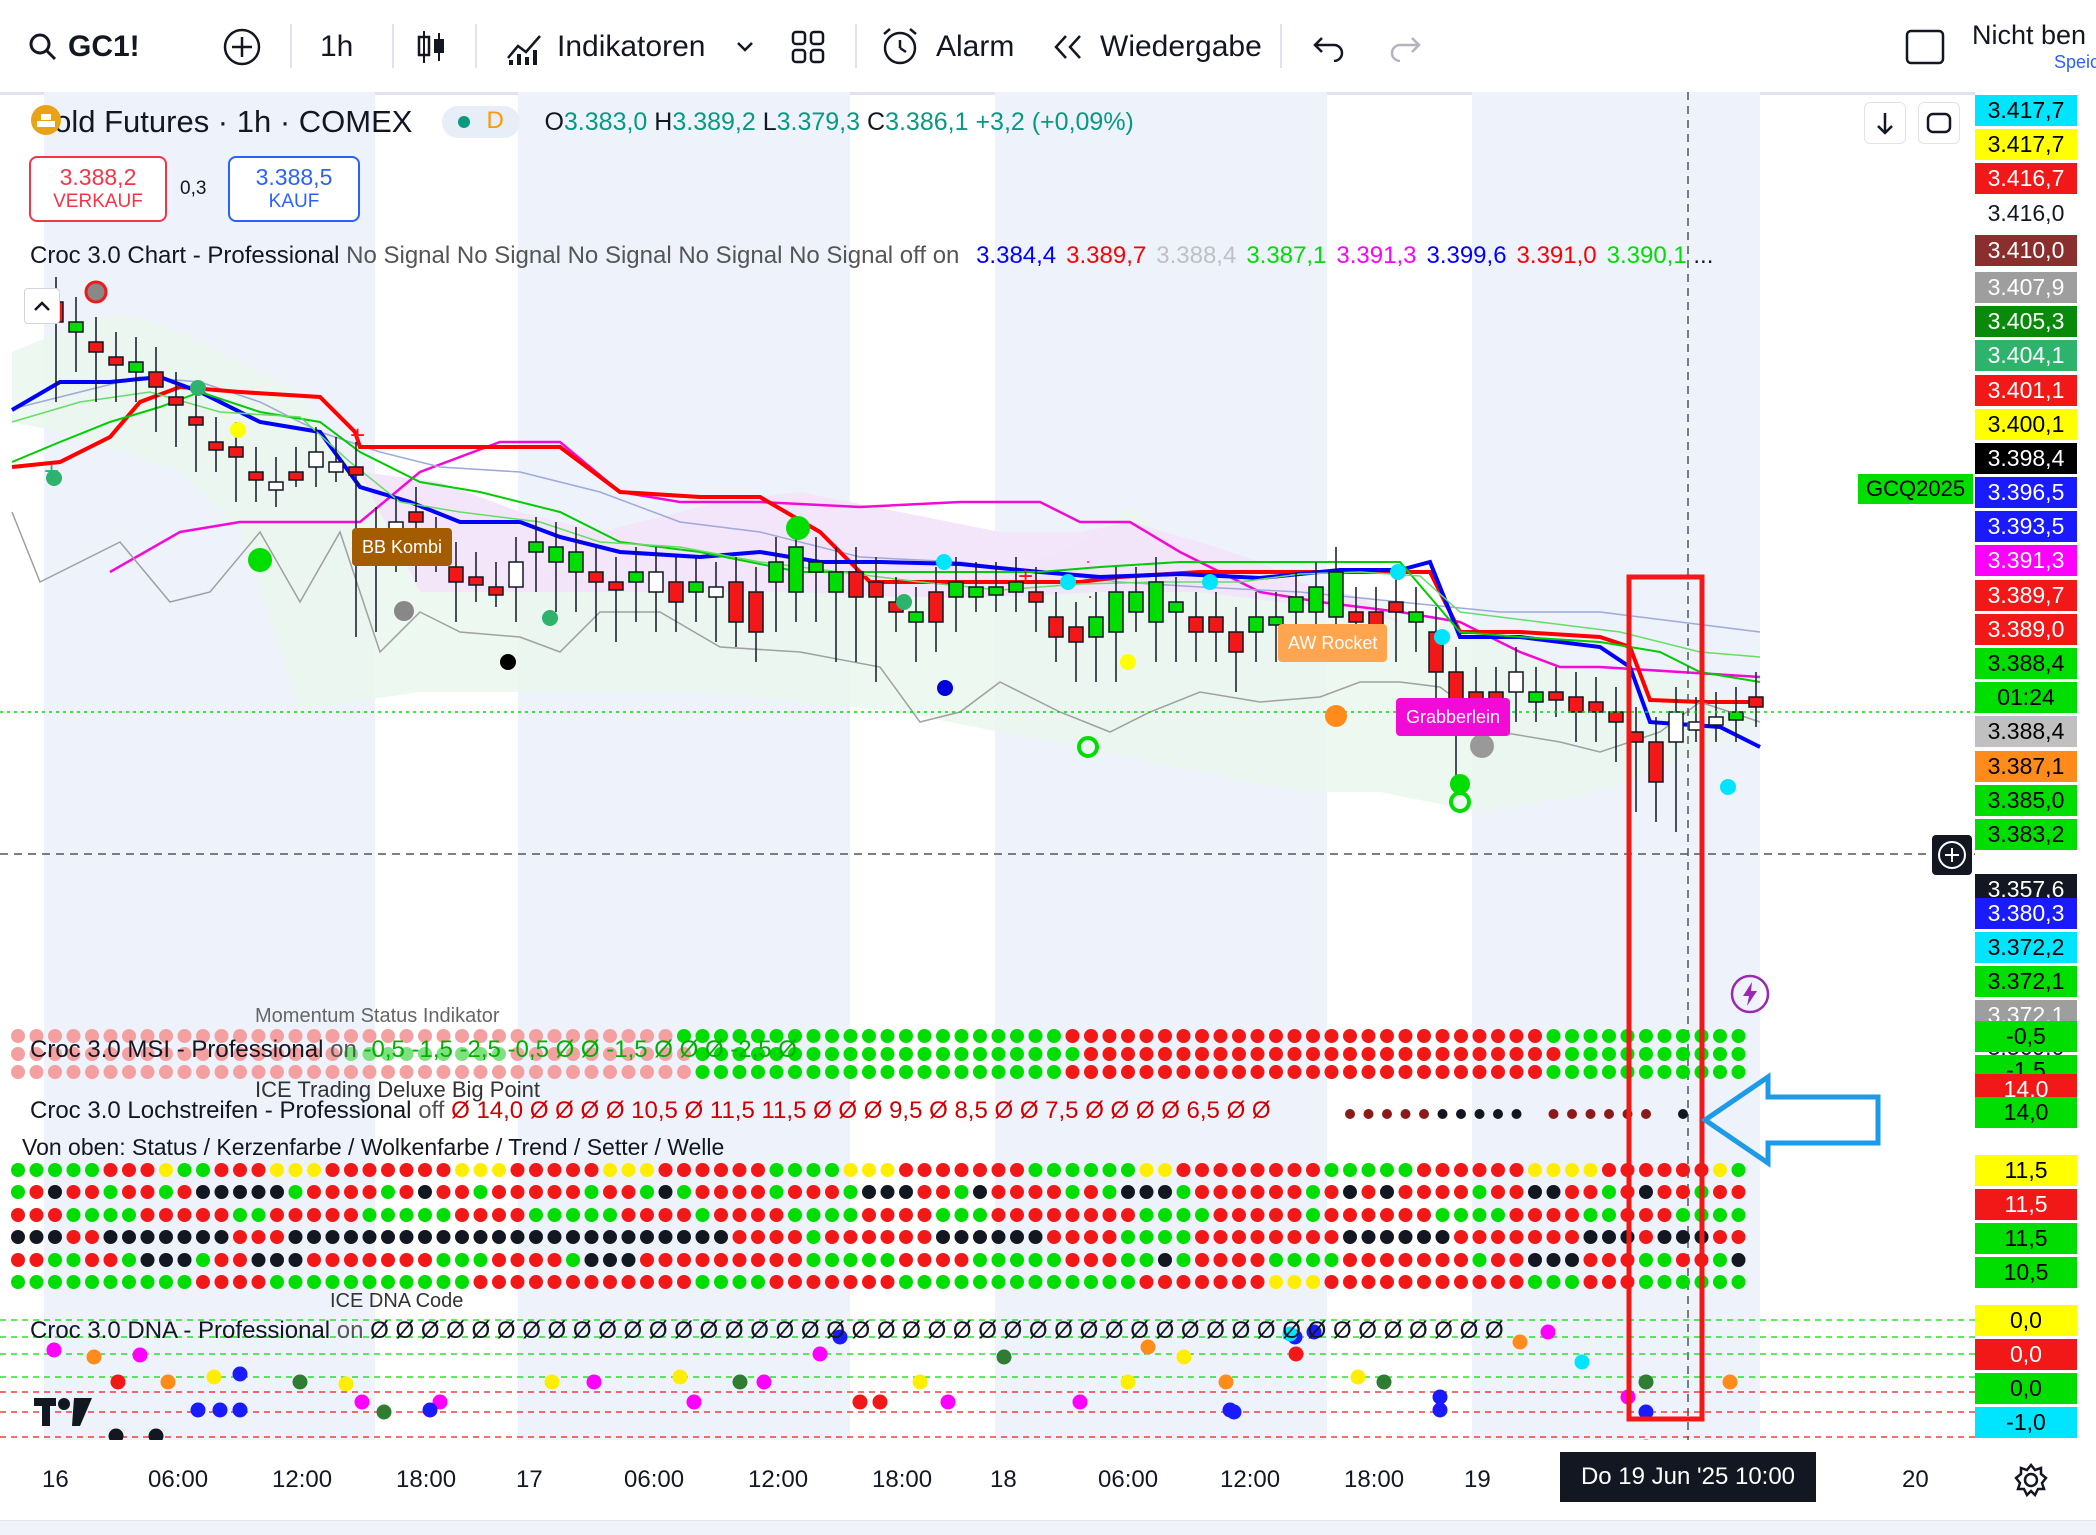 This screenshot has width=2096, height=1535. Describe the element at coordinates (1885, 123) in the screenshot. I see `scroll-to-latest-button` at that location.